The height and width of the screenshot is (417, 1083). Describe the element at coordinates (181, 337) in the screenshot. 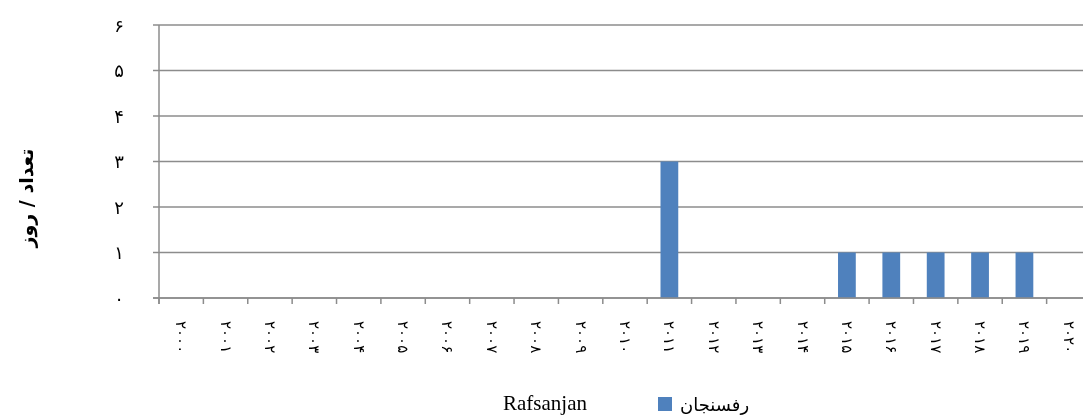

I see `x-tick-label: ۲۰۰۰` at that location.